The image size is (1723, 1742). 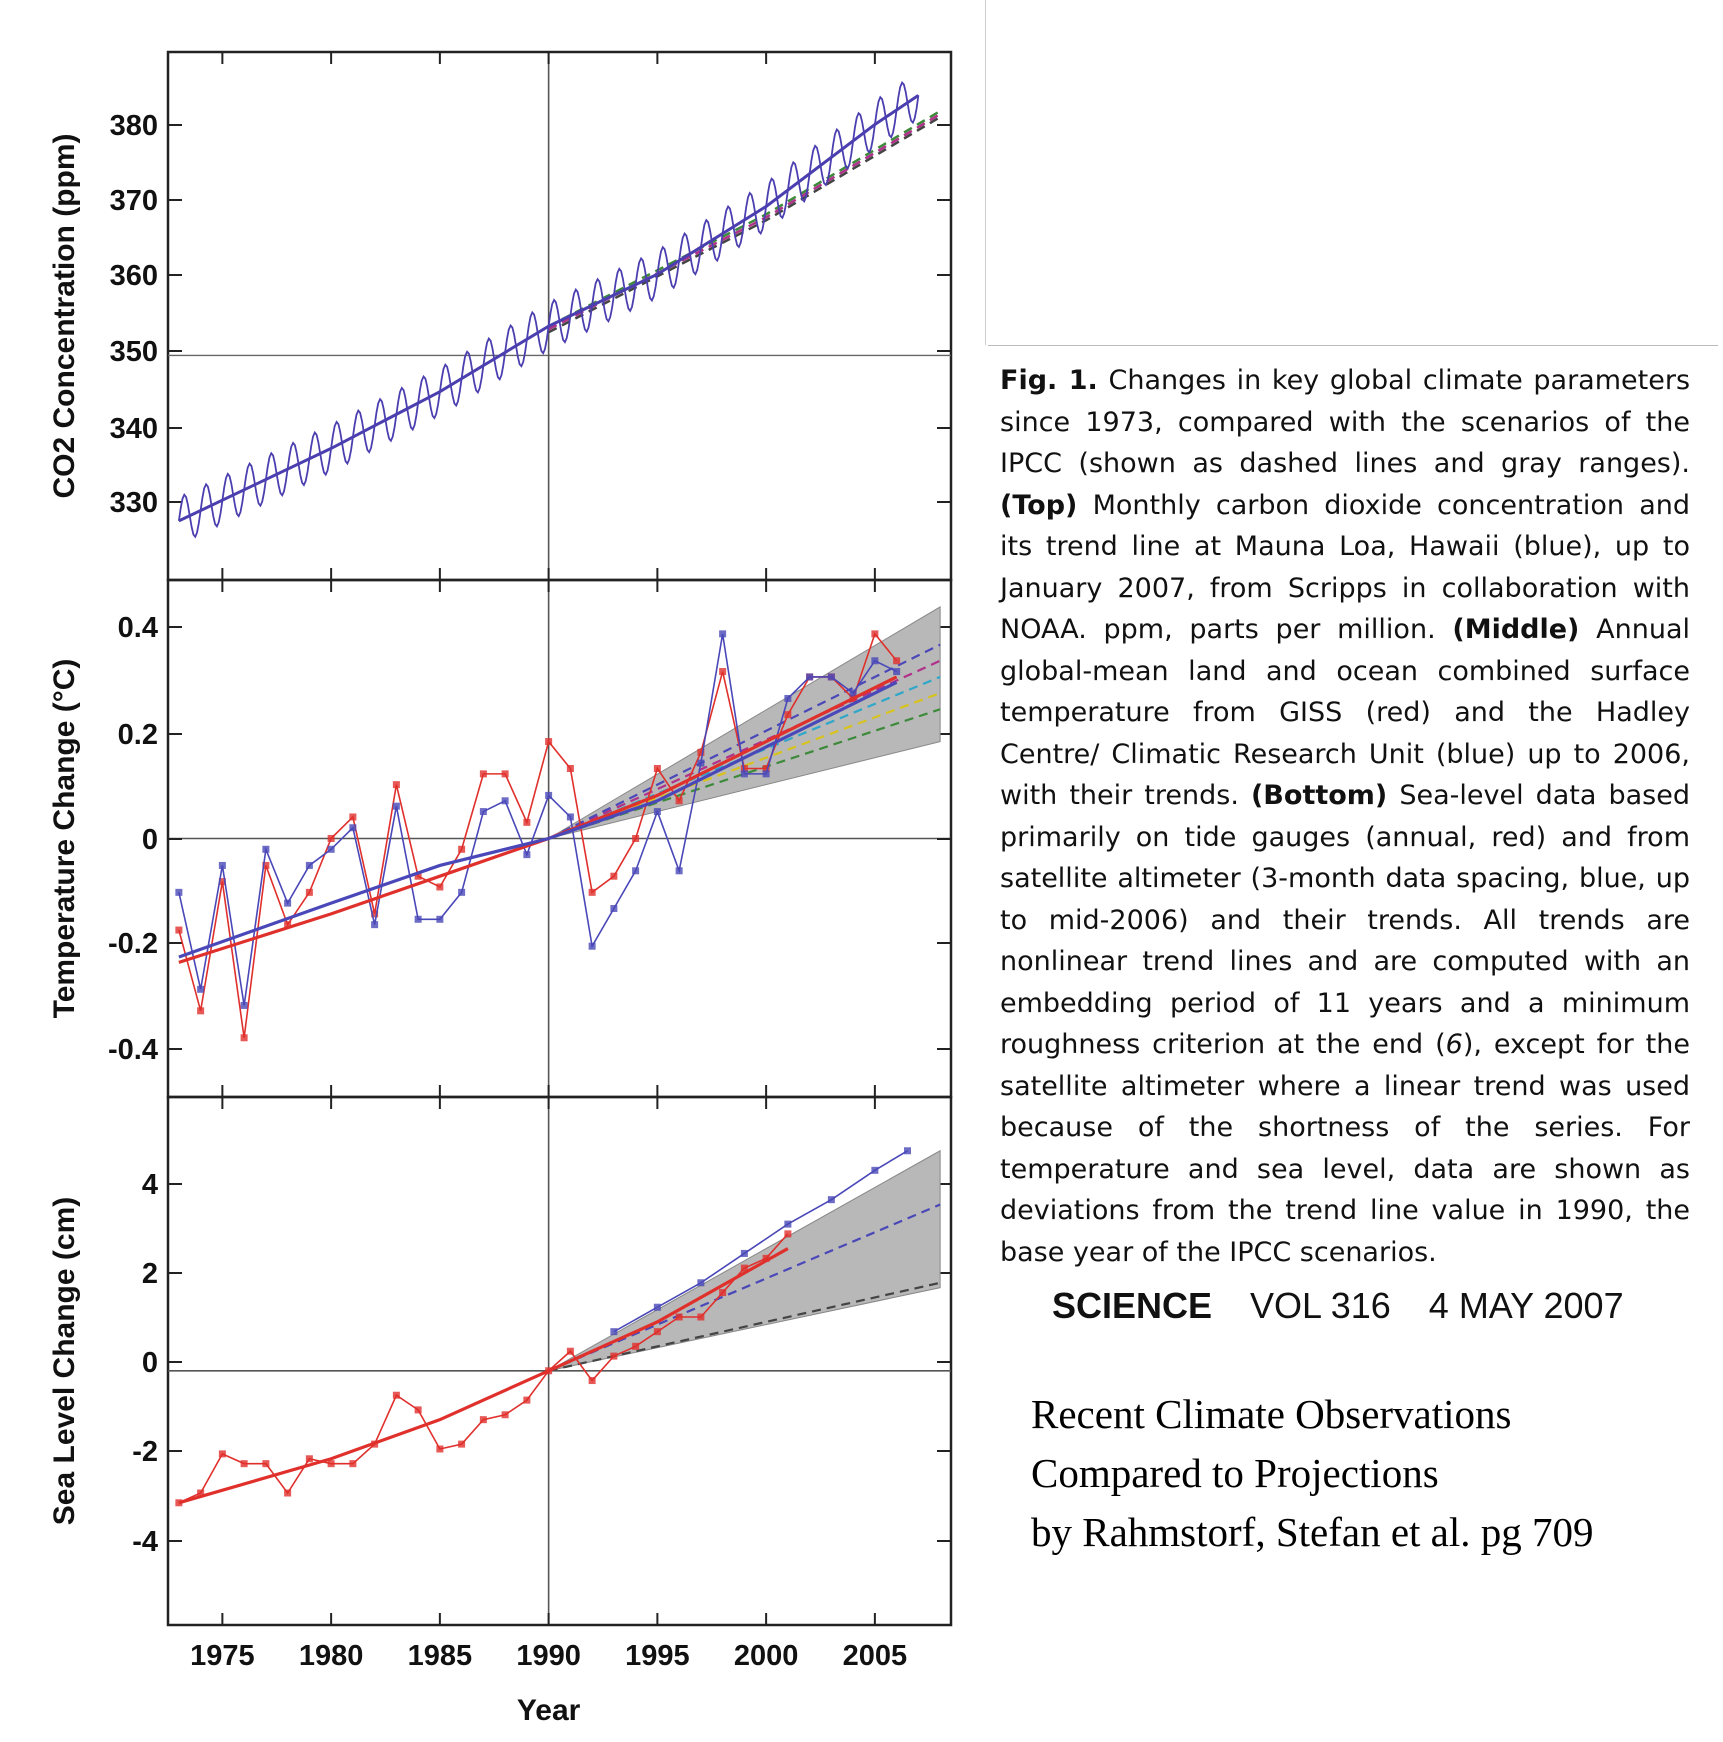 I want to click on y-tick-label: -2, so click(x=145, y=1452).